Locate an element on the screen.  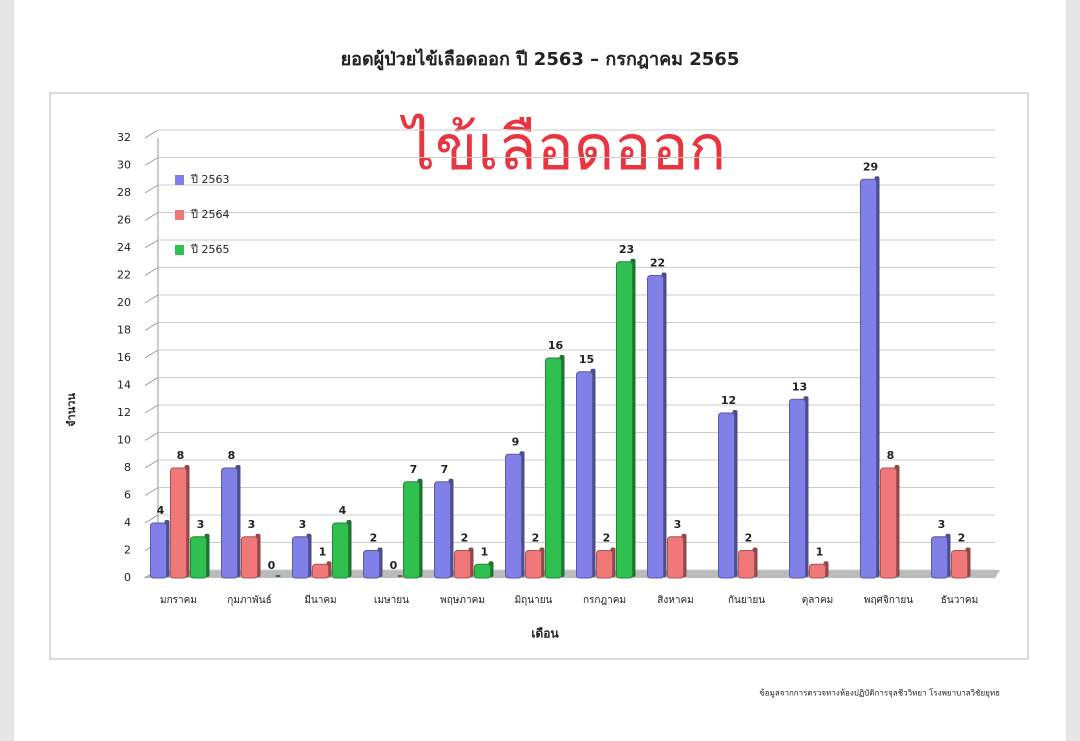
x-tick-label: มีนาคม is located at coordinates (320, 600).